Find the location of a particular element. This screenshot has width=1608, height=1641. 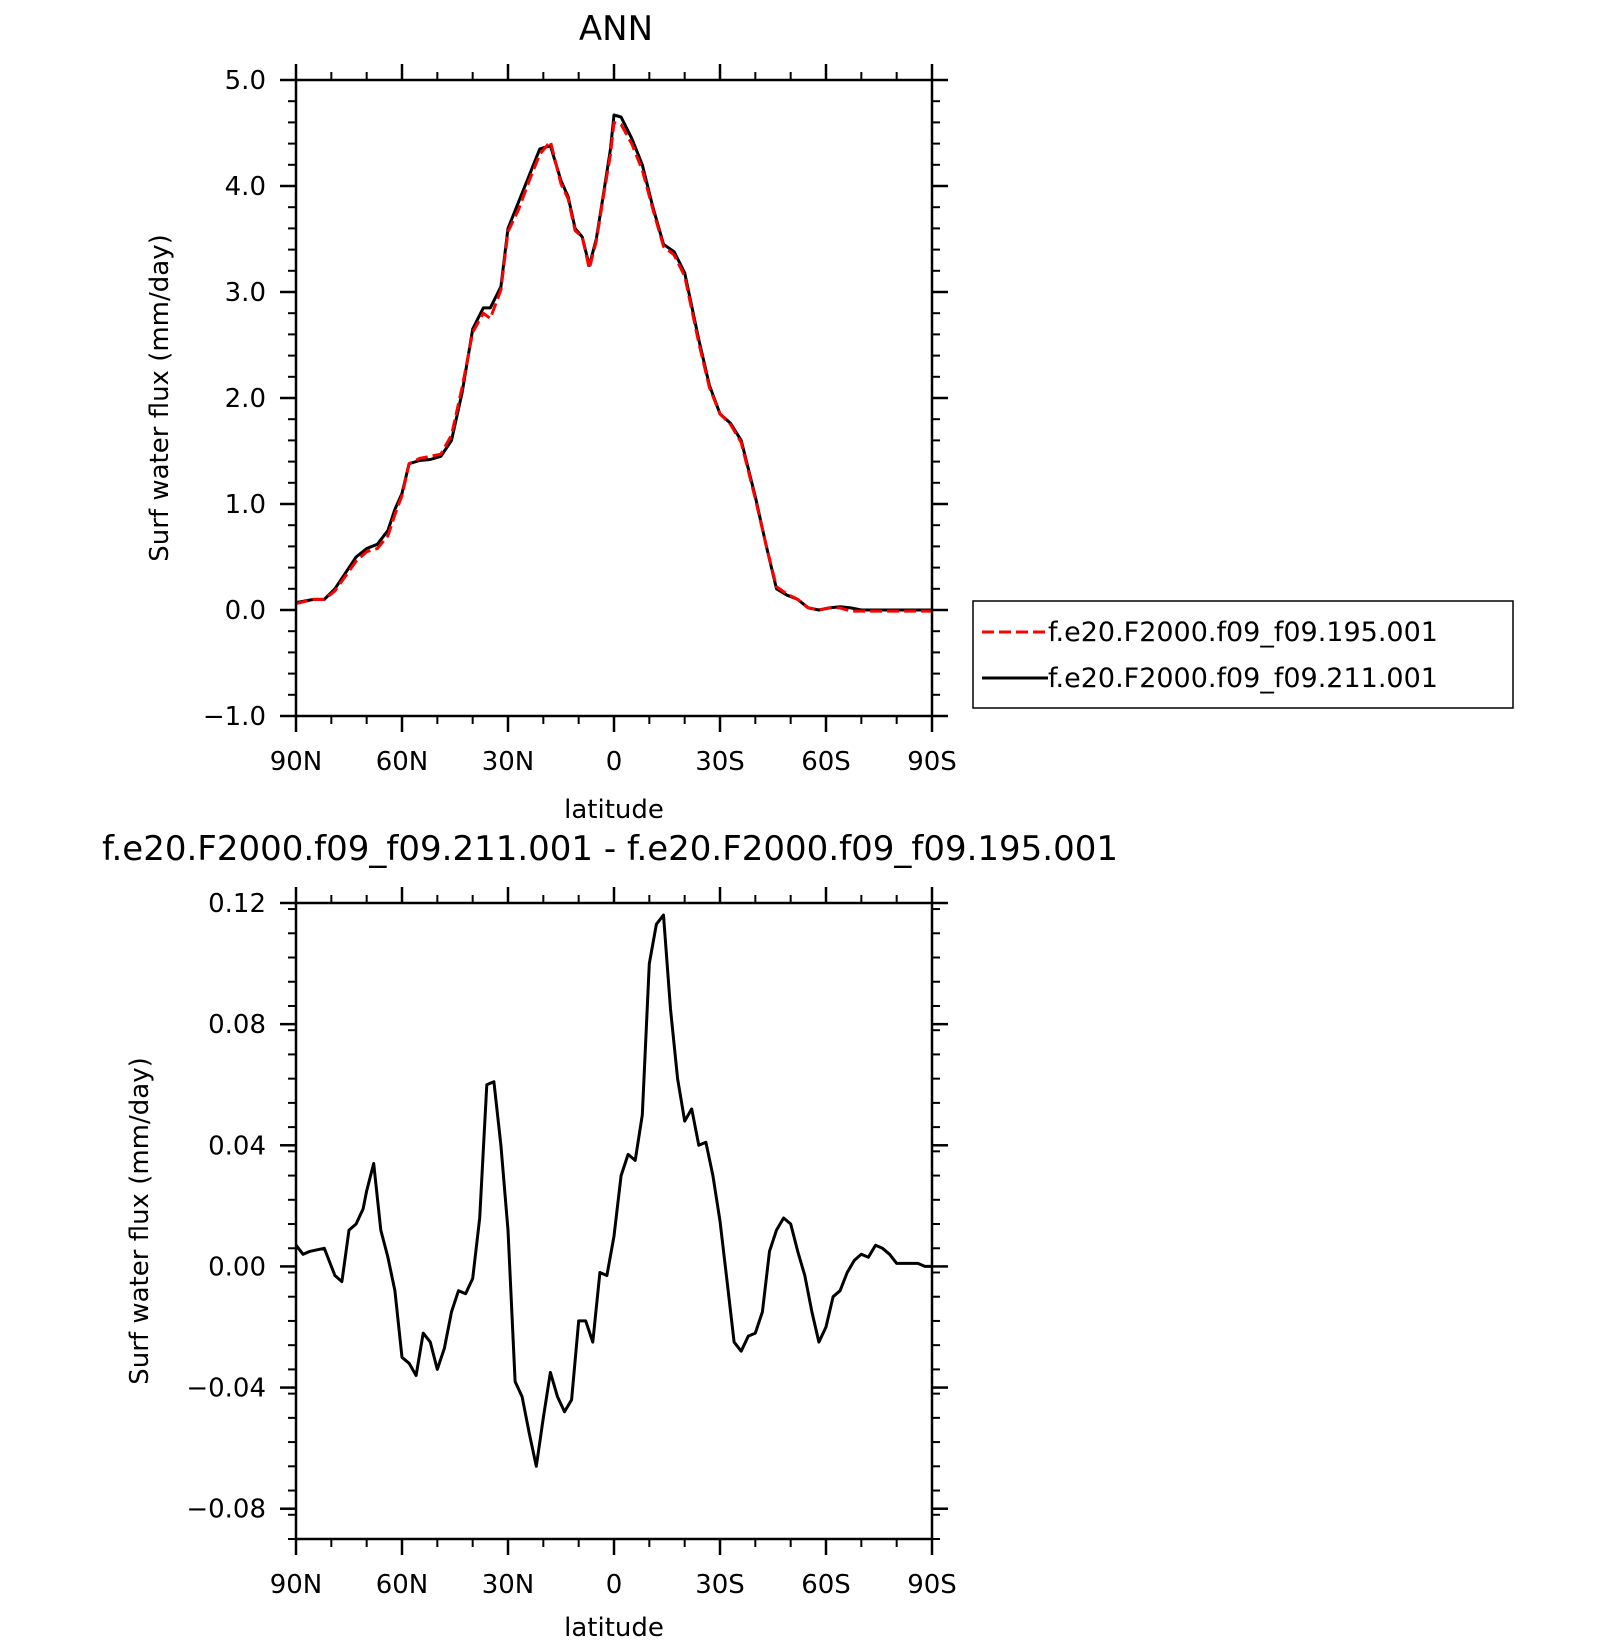

top-x-tick-labels: 90N 60N 30N 0 30S 60S 90S is located at coordinates (613, 762).